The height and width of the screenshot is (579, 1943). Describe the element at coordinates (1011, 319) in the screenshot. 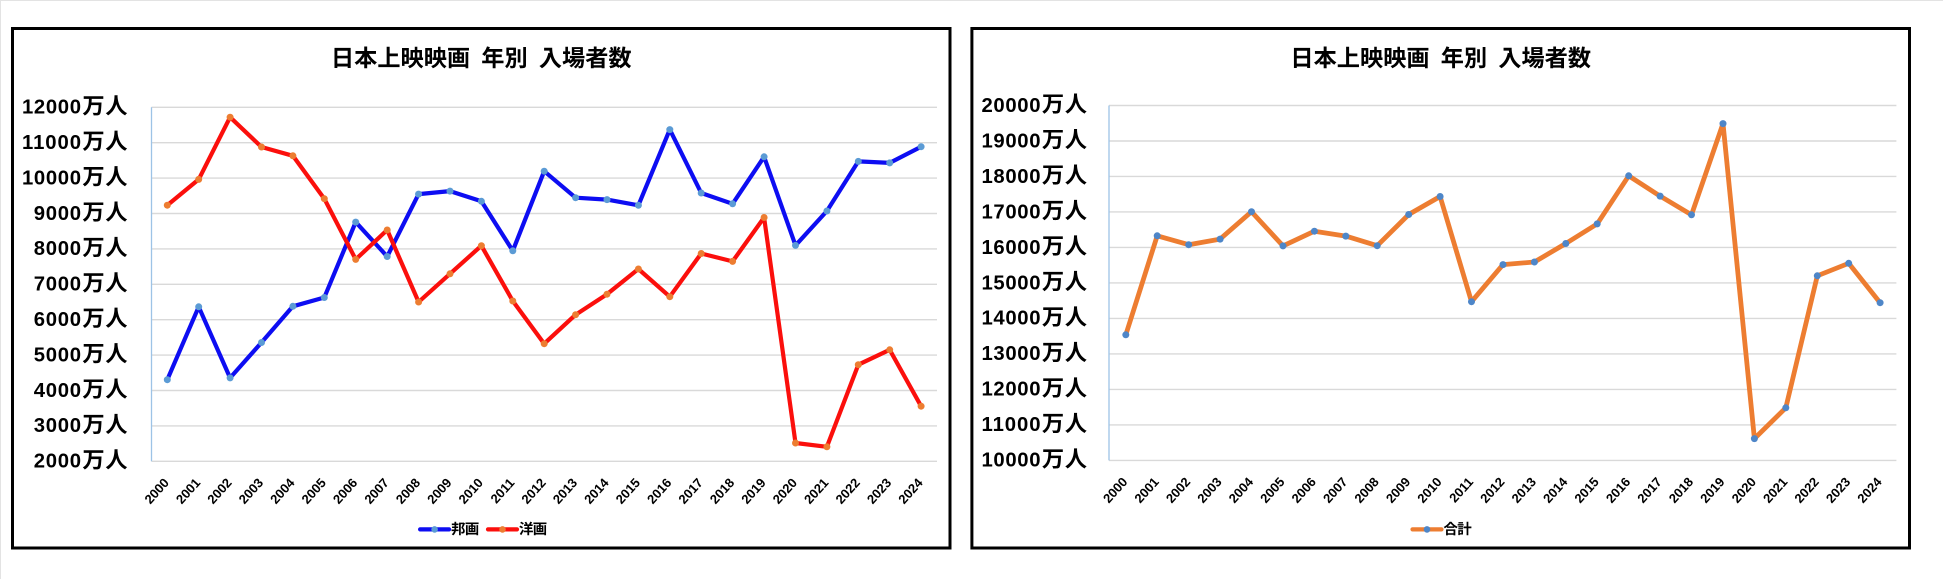

I see `svg-text: 14000` at that location.